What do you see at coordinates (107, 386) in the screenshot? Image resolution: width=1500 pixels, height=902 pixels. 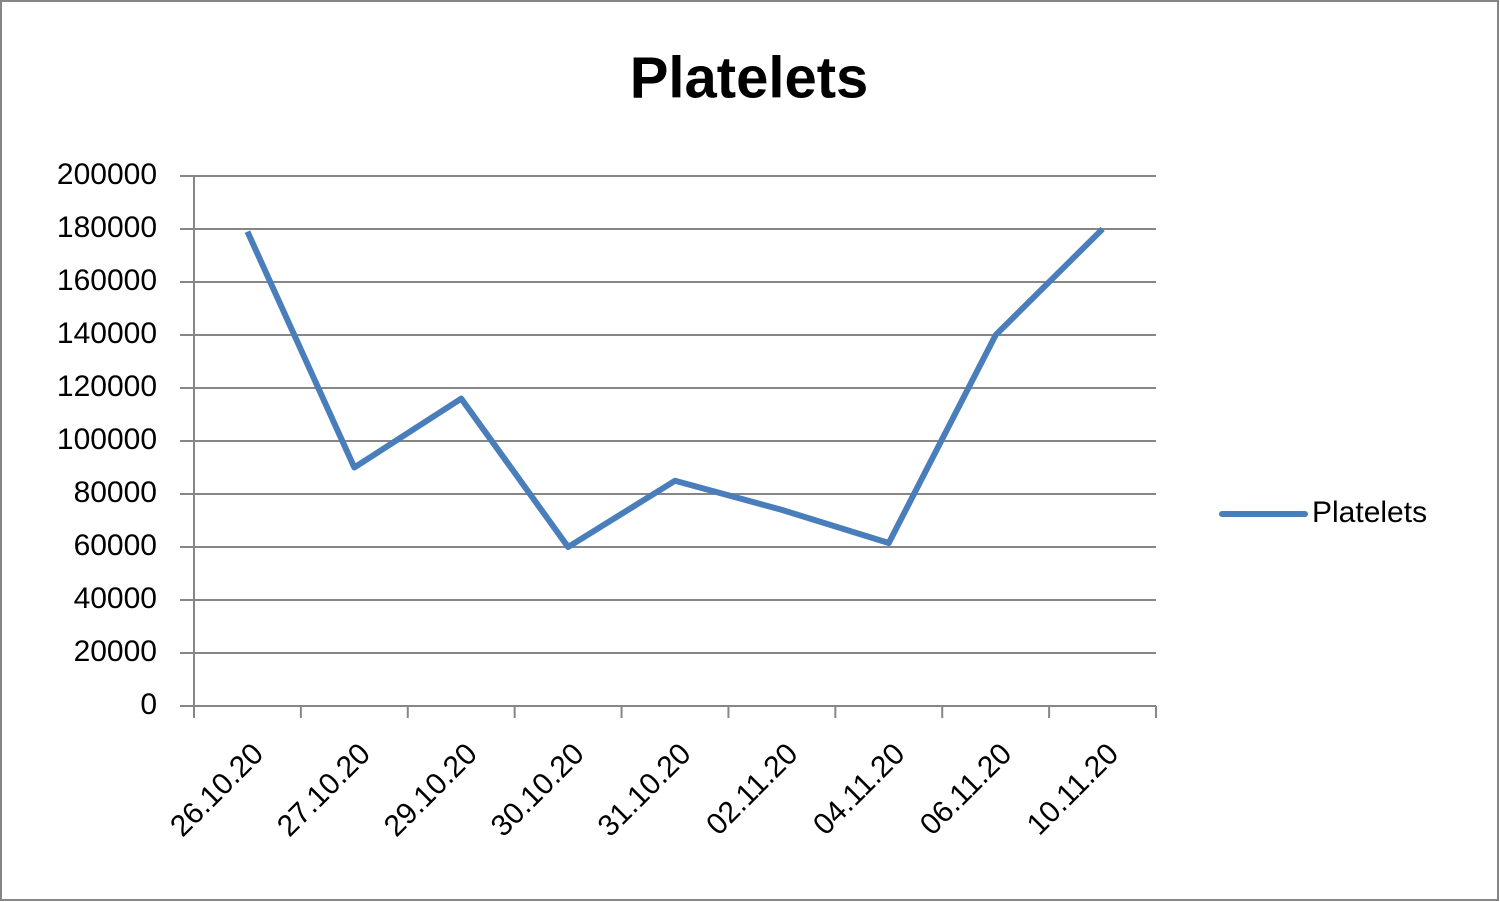 I see `y-tick-label: 120000` at bounding box center [107, 386].